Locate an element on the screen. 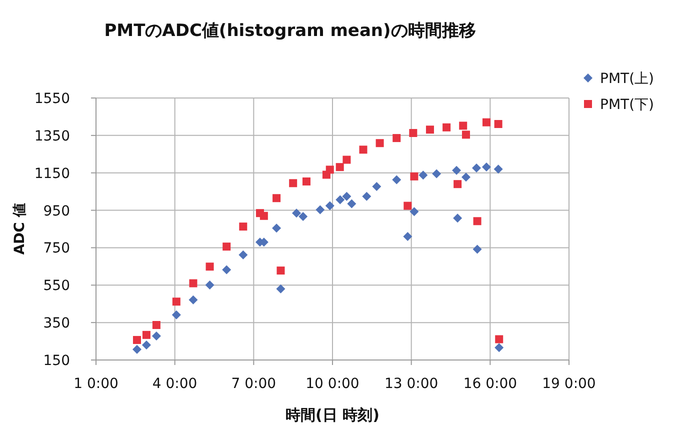  y-tick-label: 1150 is located at coordinates (52, 174).